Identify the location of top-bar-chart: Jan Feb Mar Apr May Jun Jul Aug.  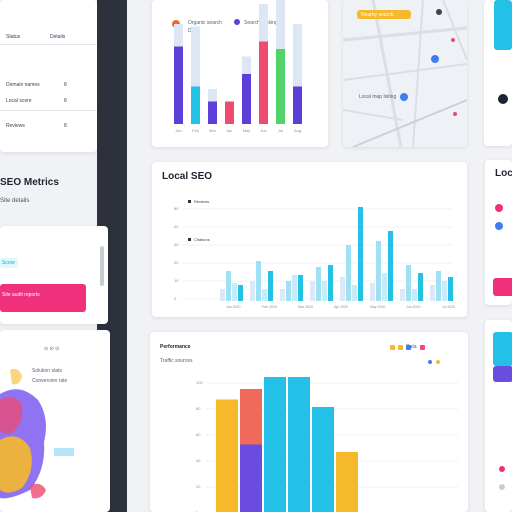
(238, 66).